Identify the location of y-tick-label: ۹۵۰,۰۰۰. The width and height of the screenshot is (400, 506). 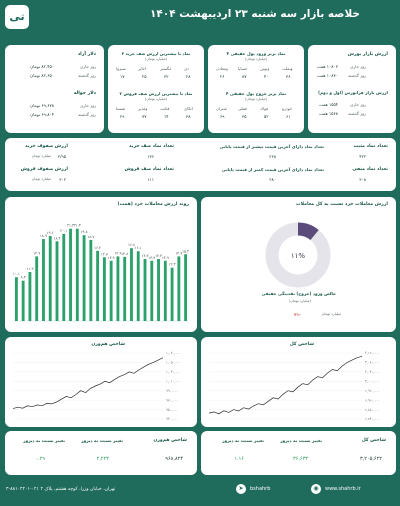
(172, 410).